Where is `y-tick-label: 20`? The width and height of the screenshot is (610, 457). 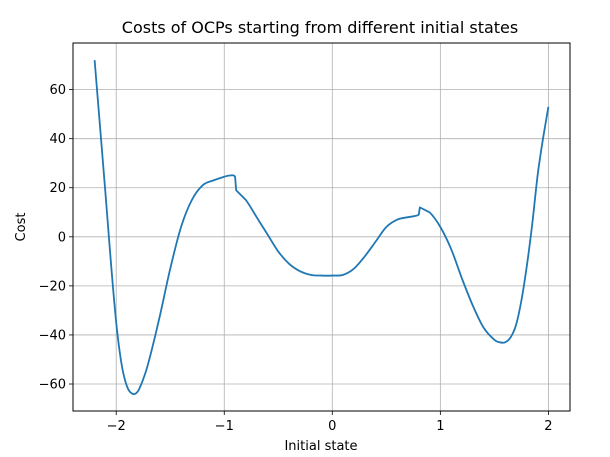 y-tick-label: 20 is located at coordinates (57, 188).